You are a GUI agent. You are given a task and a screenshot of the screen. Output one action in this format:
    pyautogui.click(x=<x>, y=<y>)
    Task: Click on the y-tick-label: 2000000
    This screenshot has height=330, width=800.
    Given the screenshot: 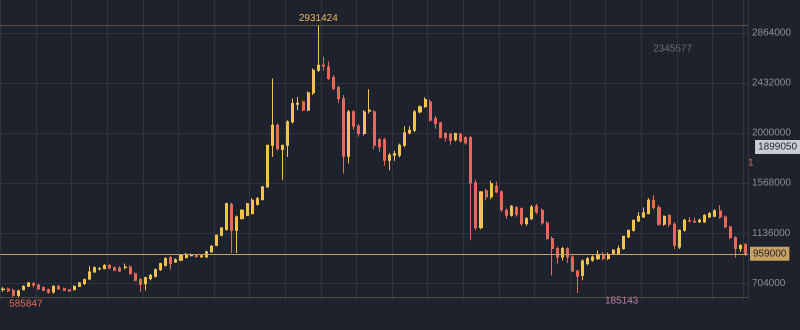 What is the action you would take?
    pyautogui.click(x=772, y=133)
    